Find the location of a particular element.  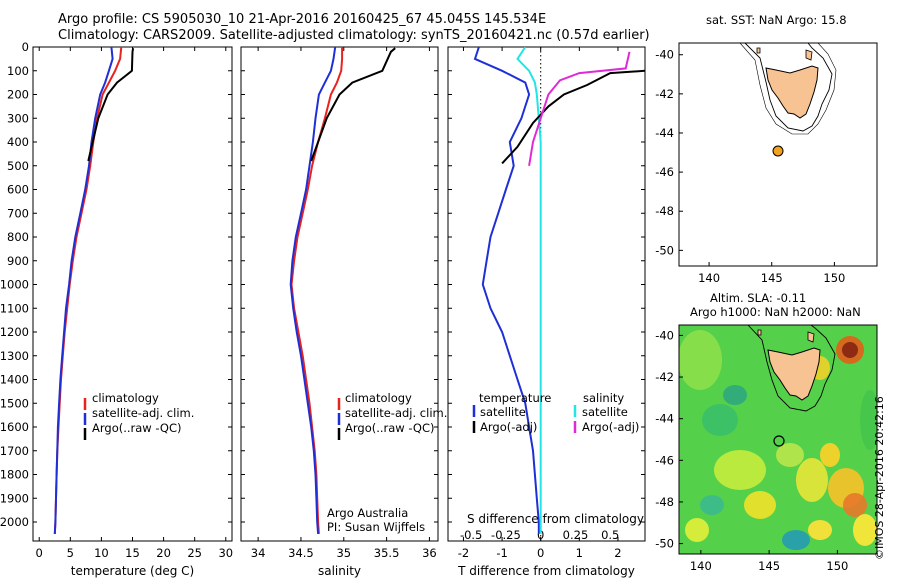

sst-map-title: sat. SST: NaN Argo: 15.8 is located at coordinates (776, 20).